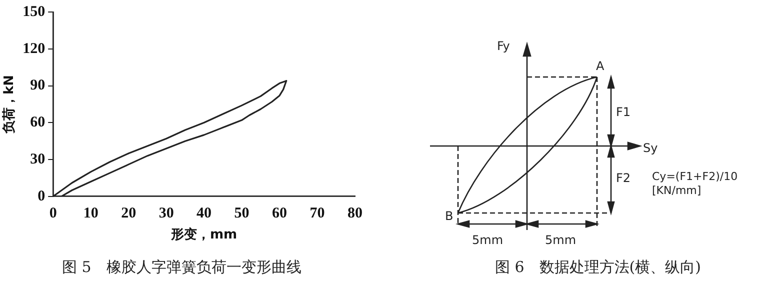 Image resolution: width=775 pixels, height=293 pixels. What do you see at coordinates (598, 267) in the screenshot?
I see `text: 图 6 数据处理方法(横、纵向)` at bounding box center [598, 267].